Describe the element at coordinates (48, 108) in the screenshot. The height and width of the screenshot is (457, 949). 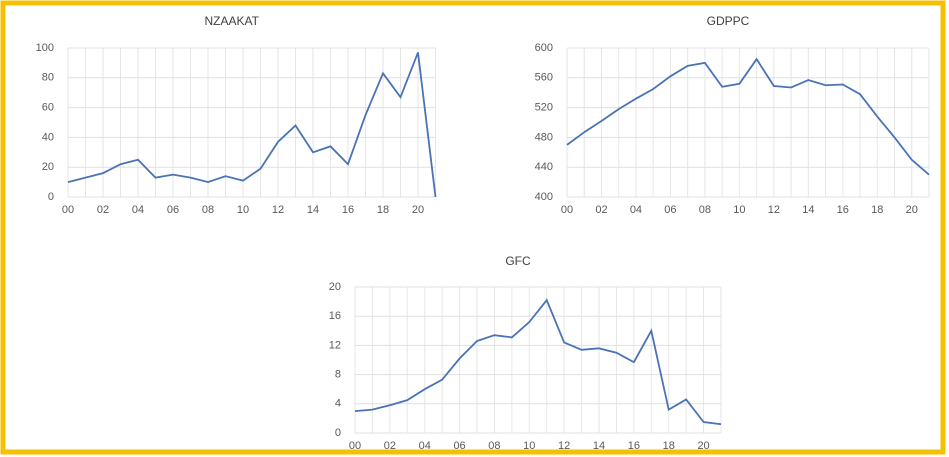
I see `y-tick-label: 60` at that location.